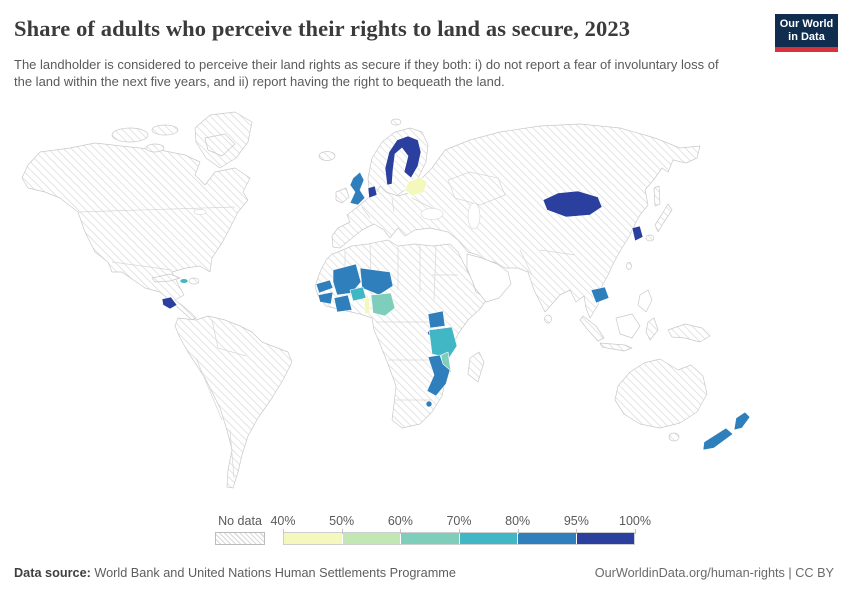 The height and width of the screenshot is (600, 850). I want to click on country-sweden-finland, so click(403, 160).